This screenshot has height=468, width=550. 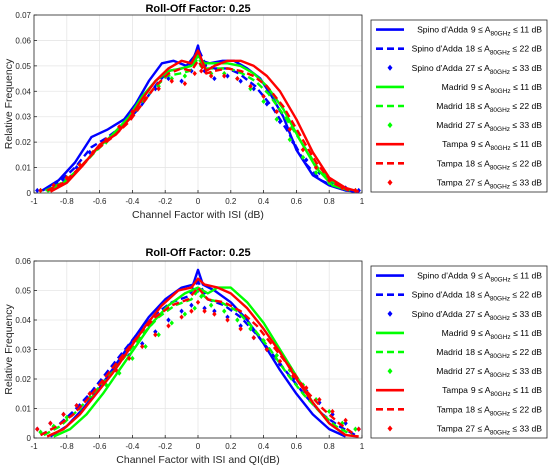 I want to click on legend-entry-text: Spino d'Adda 18 ≤ A80GHz ≤ 22 dB, so click(x=477, y=50).